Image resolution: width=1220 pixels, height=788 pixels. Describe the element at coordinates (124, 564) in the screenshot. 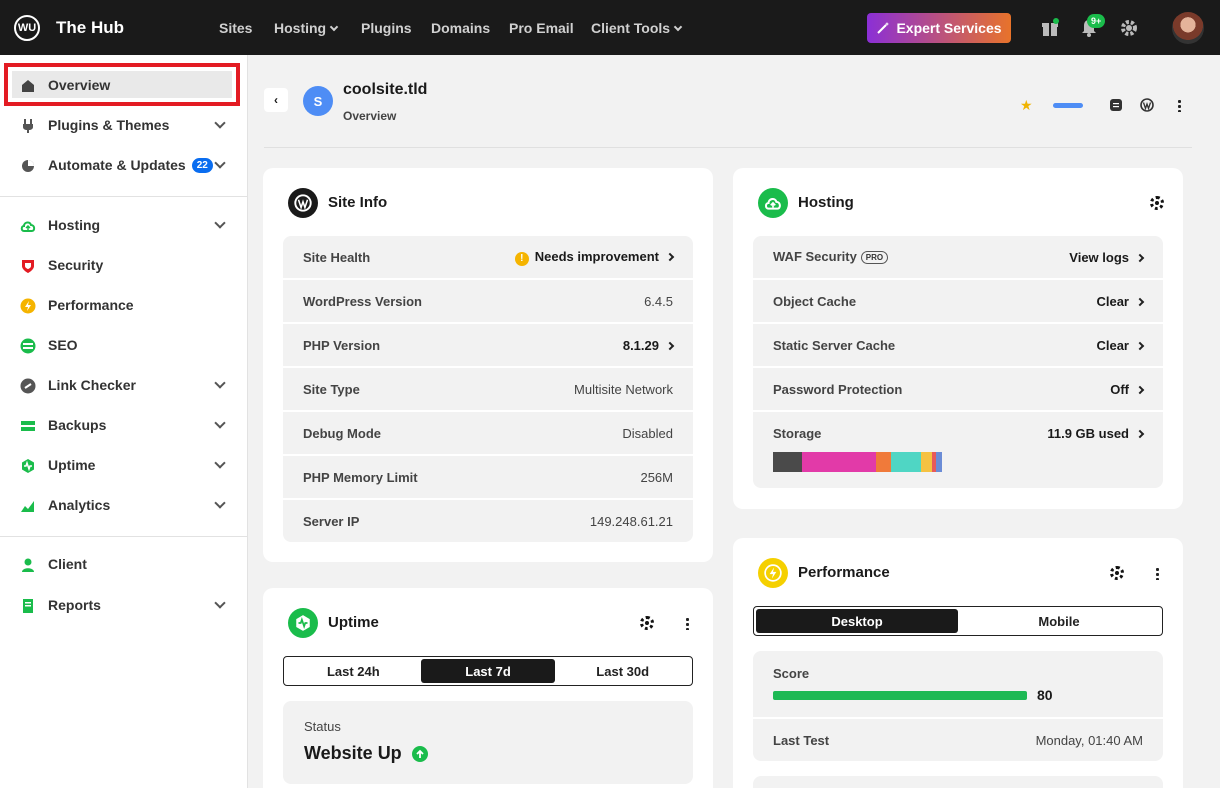

I see `sidebar-item-client: Client` at that location.